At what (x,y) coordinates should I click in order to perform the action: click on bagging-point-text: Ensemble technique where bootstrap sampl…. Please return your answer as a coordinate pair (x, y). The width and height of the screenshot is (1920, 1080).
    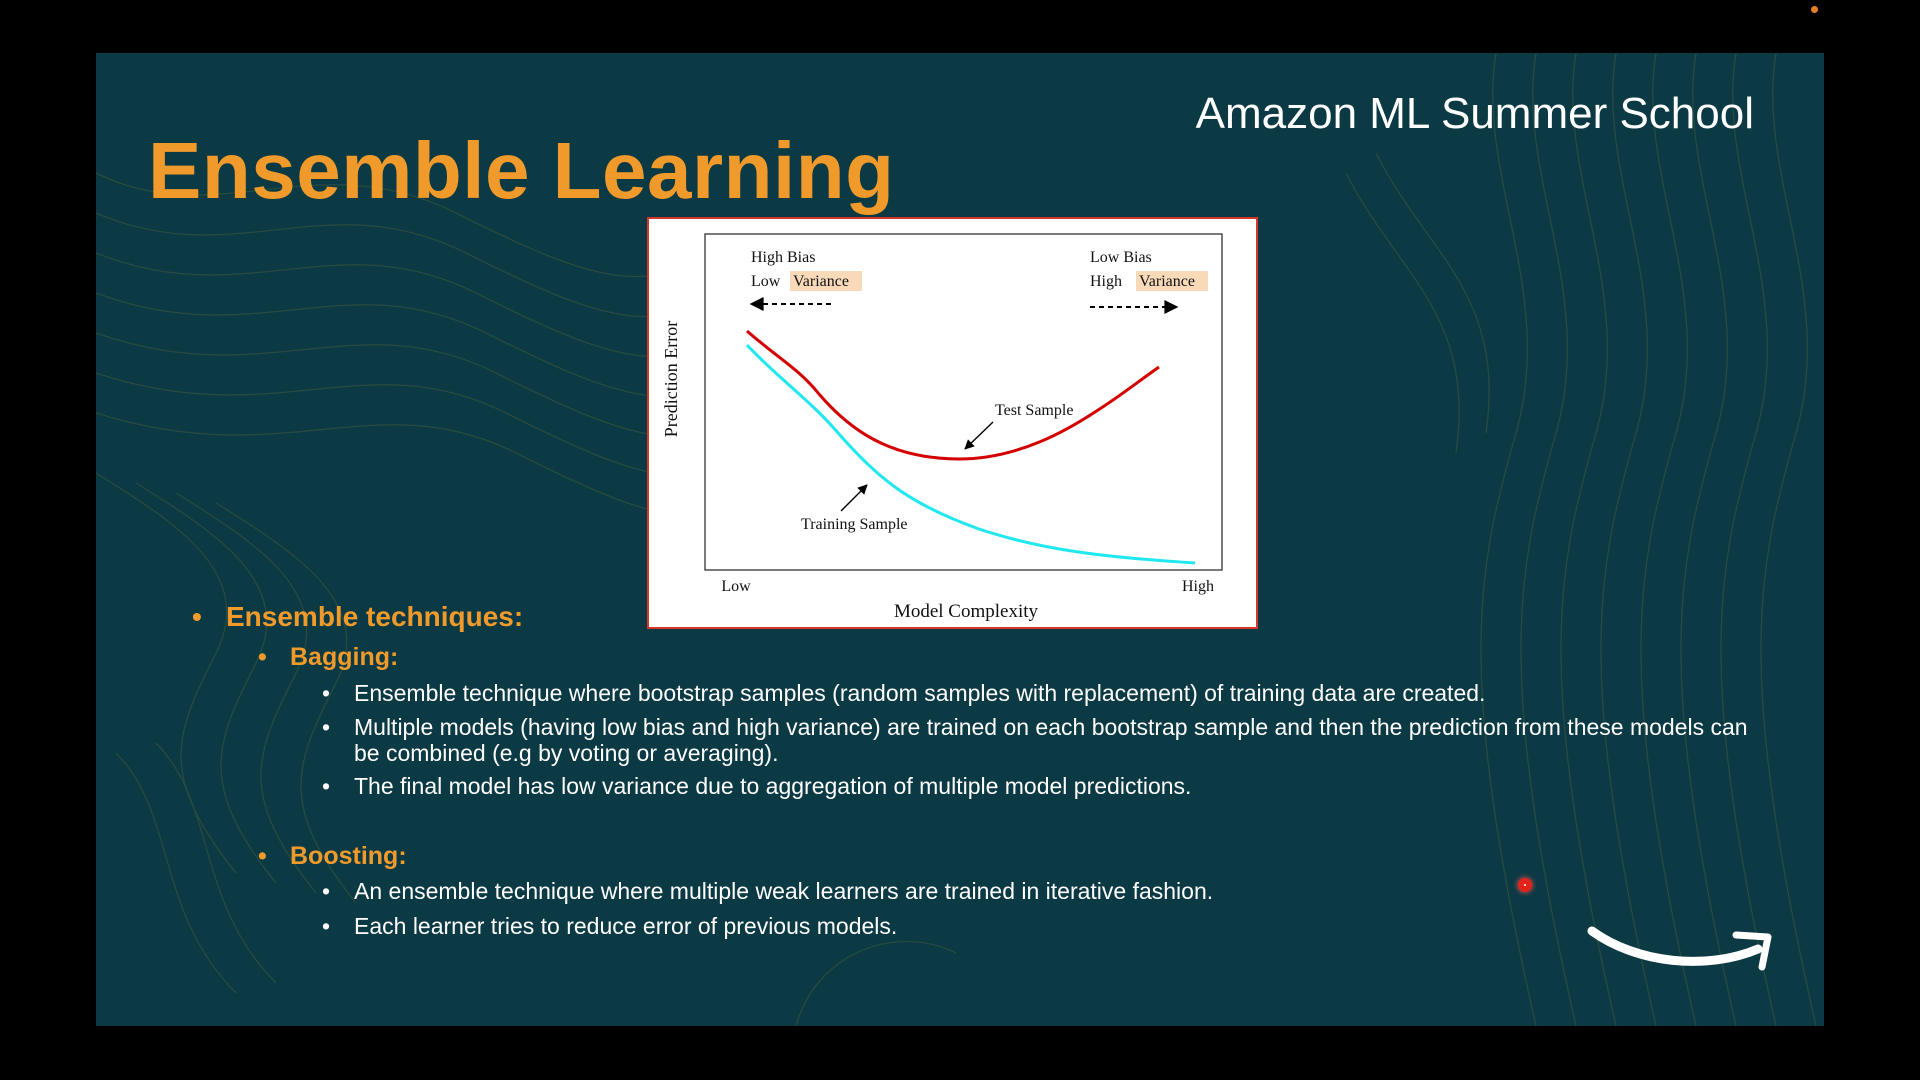
    Looking at the image, I should click on (920, 693).